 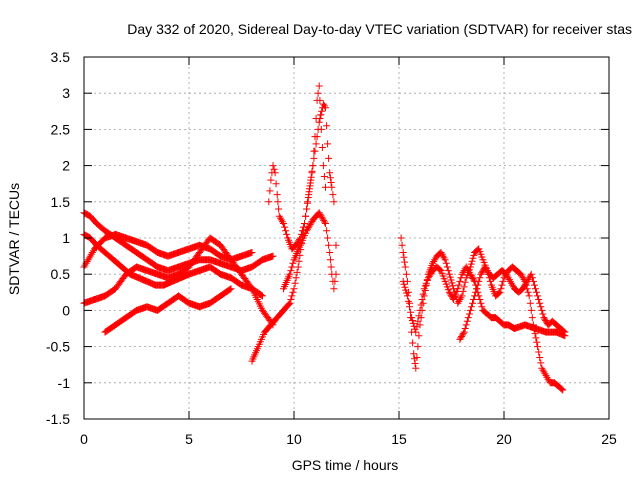 I want to click on series-track-i, so click(x=482, y=314).